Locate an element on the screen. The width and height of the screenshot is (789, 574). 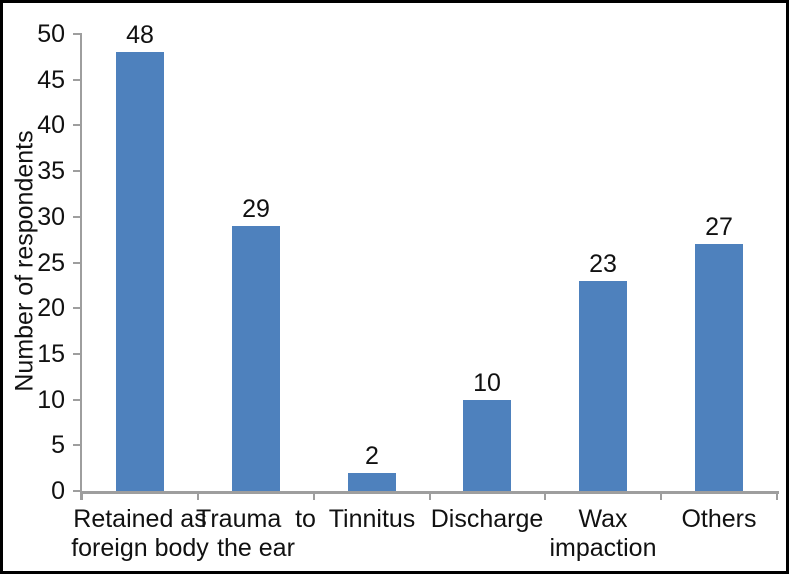
x-category-label: Trauma to the ear is located at coordinates (256, 533).